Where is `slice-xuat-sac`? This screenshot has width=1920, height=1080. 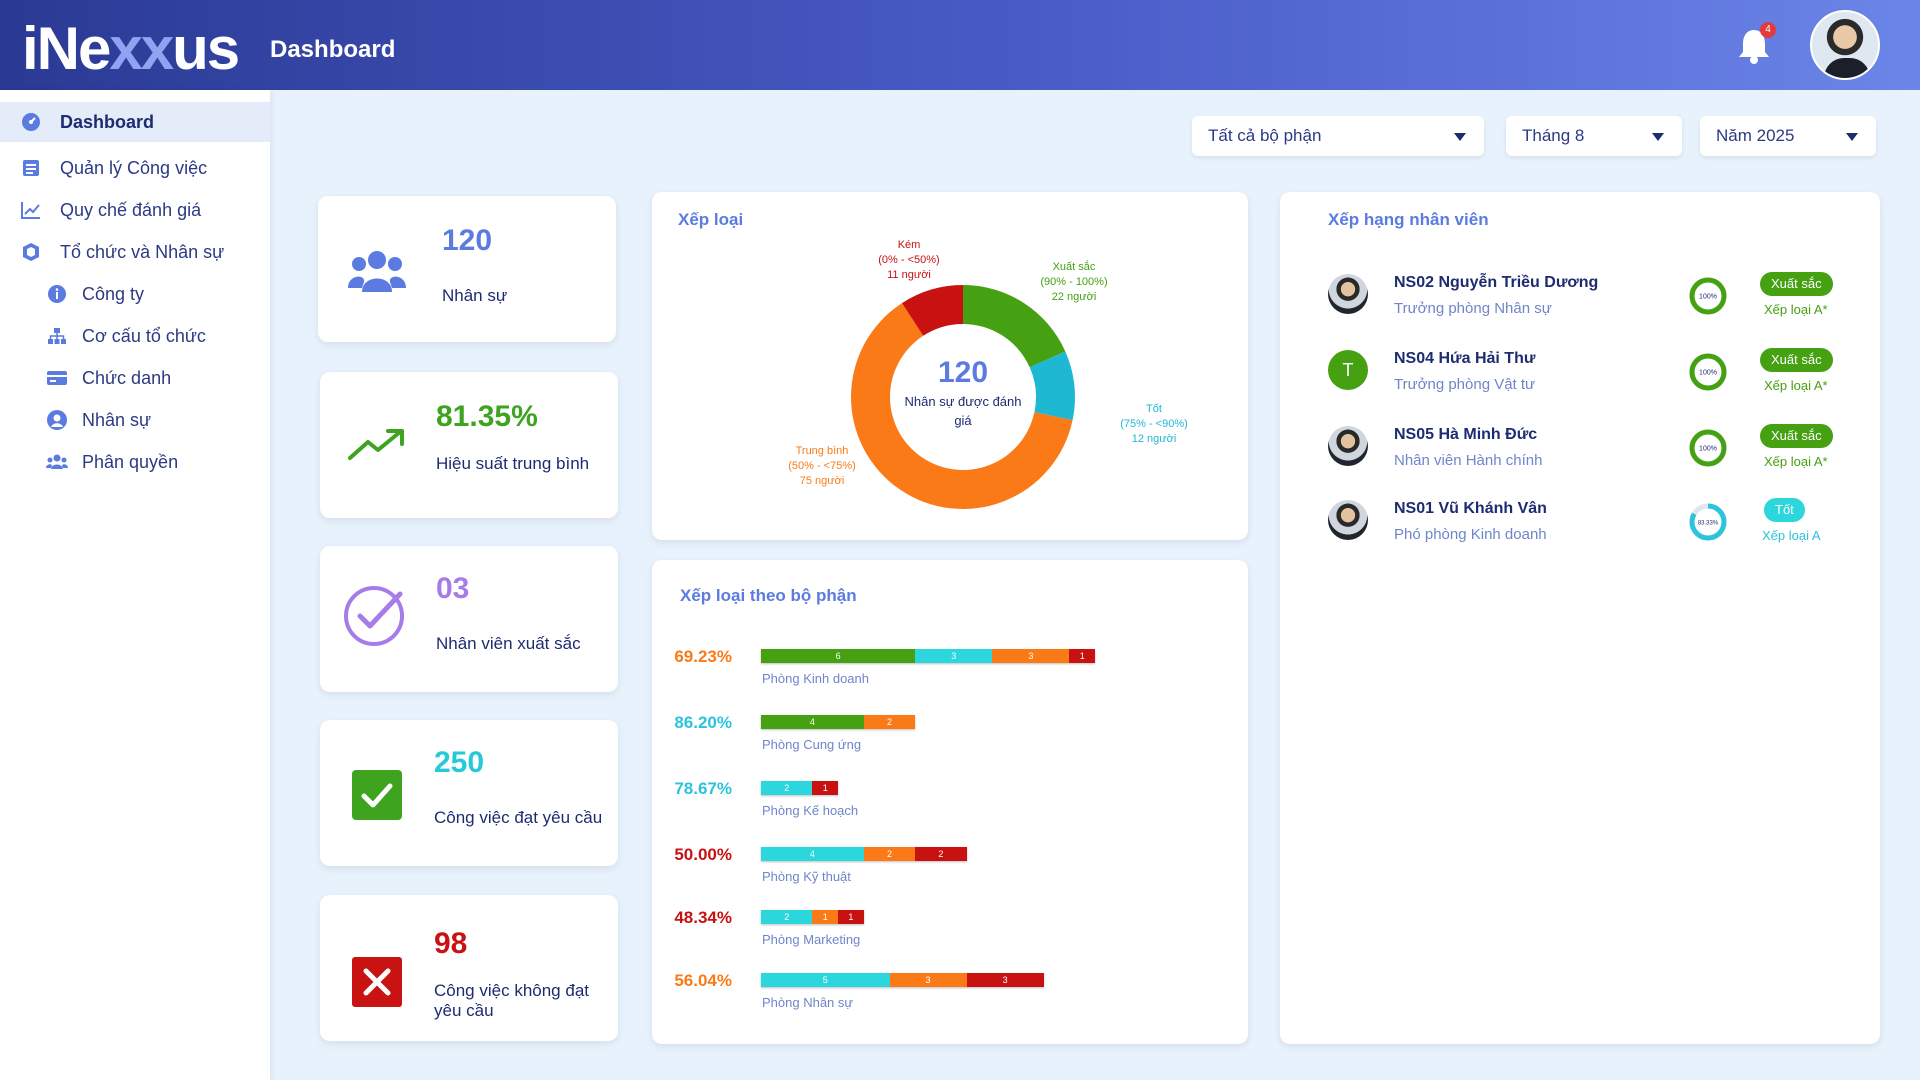 slice-xuat-sac is located at coordinates (1014, 326).